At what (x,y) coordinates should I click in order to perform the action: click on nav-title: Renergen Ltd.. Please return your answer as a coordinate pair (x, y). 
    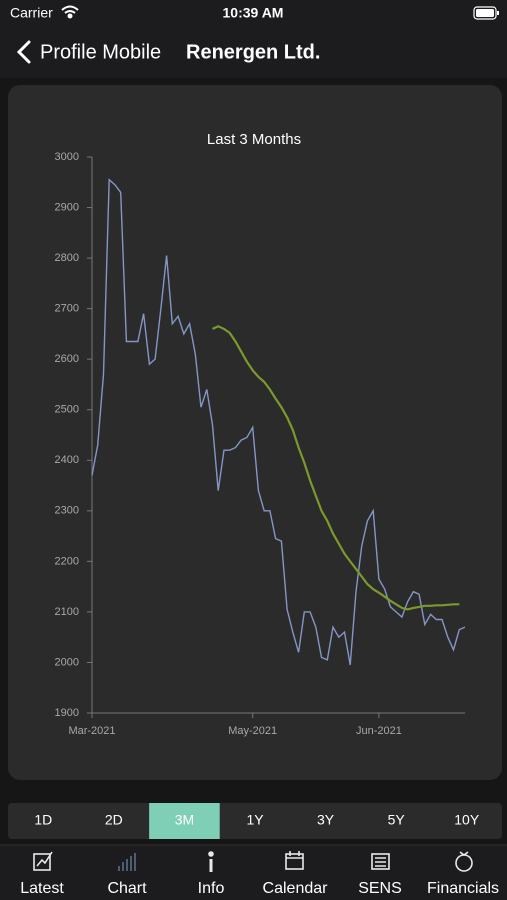
    Looking at the image, I should click on (253, 52).